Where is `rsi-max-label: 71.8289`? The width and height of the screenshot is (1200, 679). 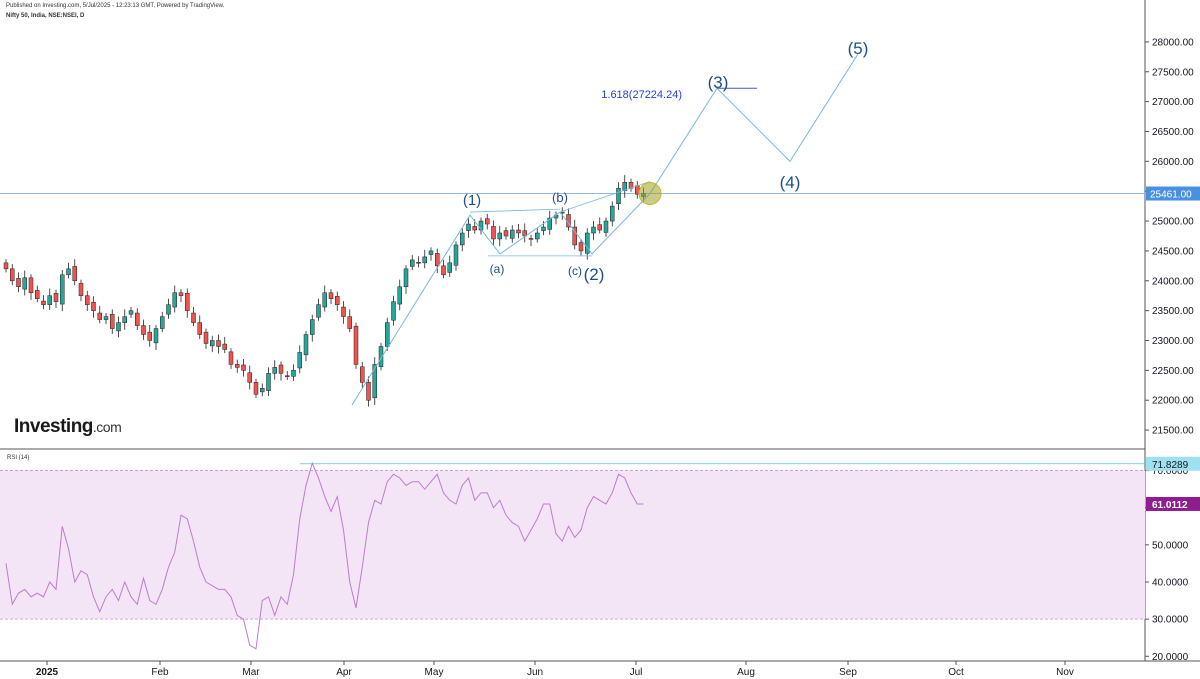 rsi-max-label: 71.8289 is located at coordinates (1170, 465).